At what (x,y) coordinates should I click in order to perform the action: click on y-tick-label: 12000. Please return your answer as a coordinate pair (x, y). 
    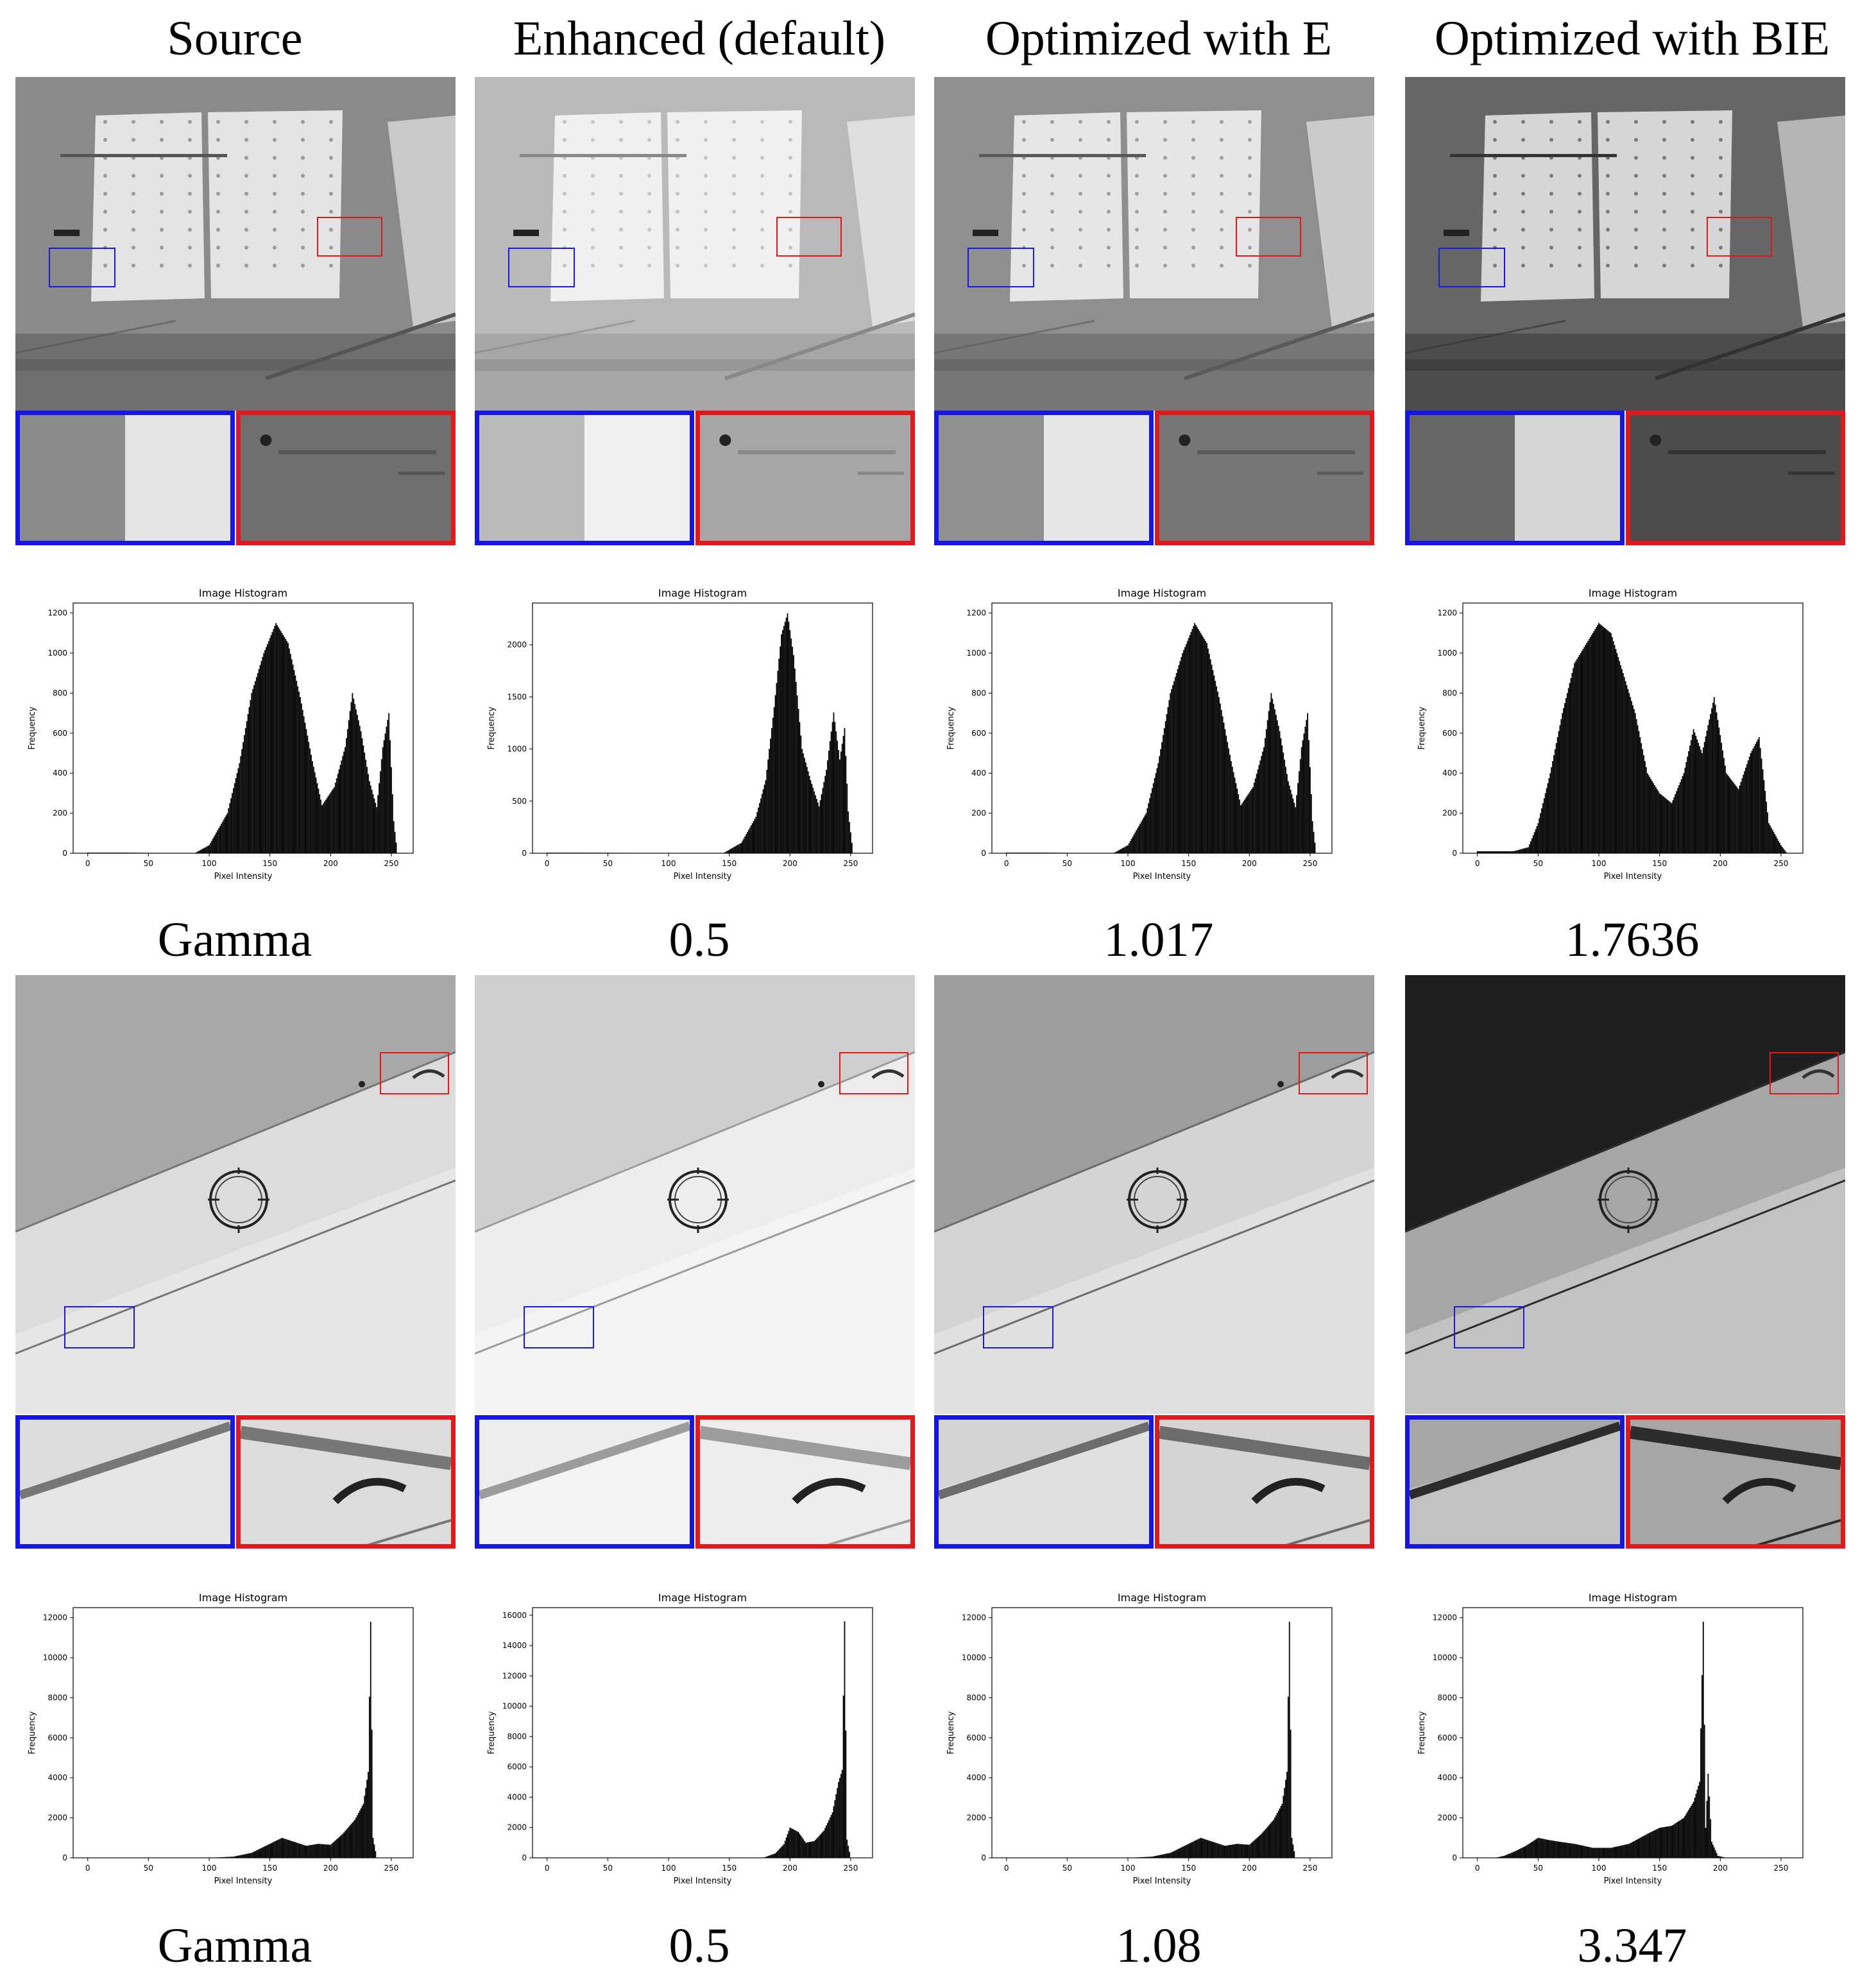
    Looking at the image, I should click on (514, 1675).